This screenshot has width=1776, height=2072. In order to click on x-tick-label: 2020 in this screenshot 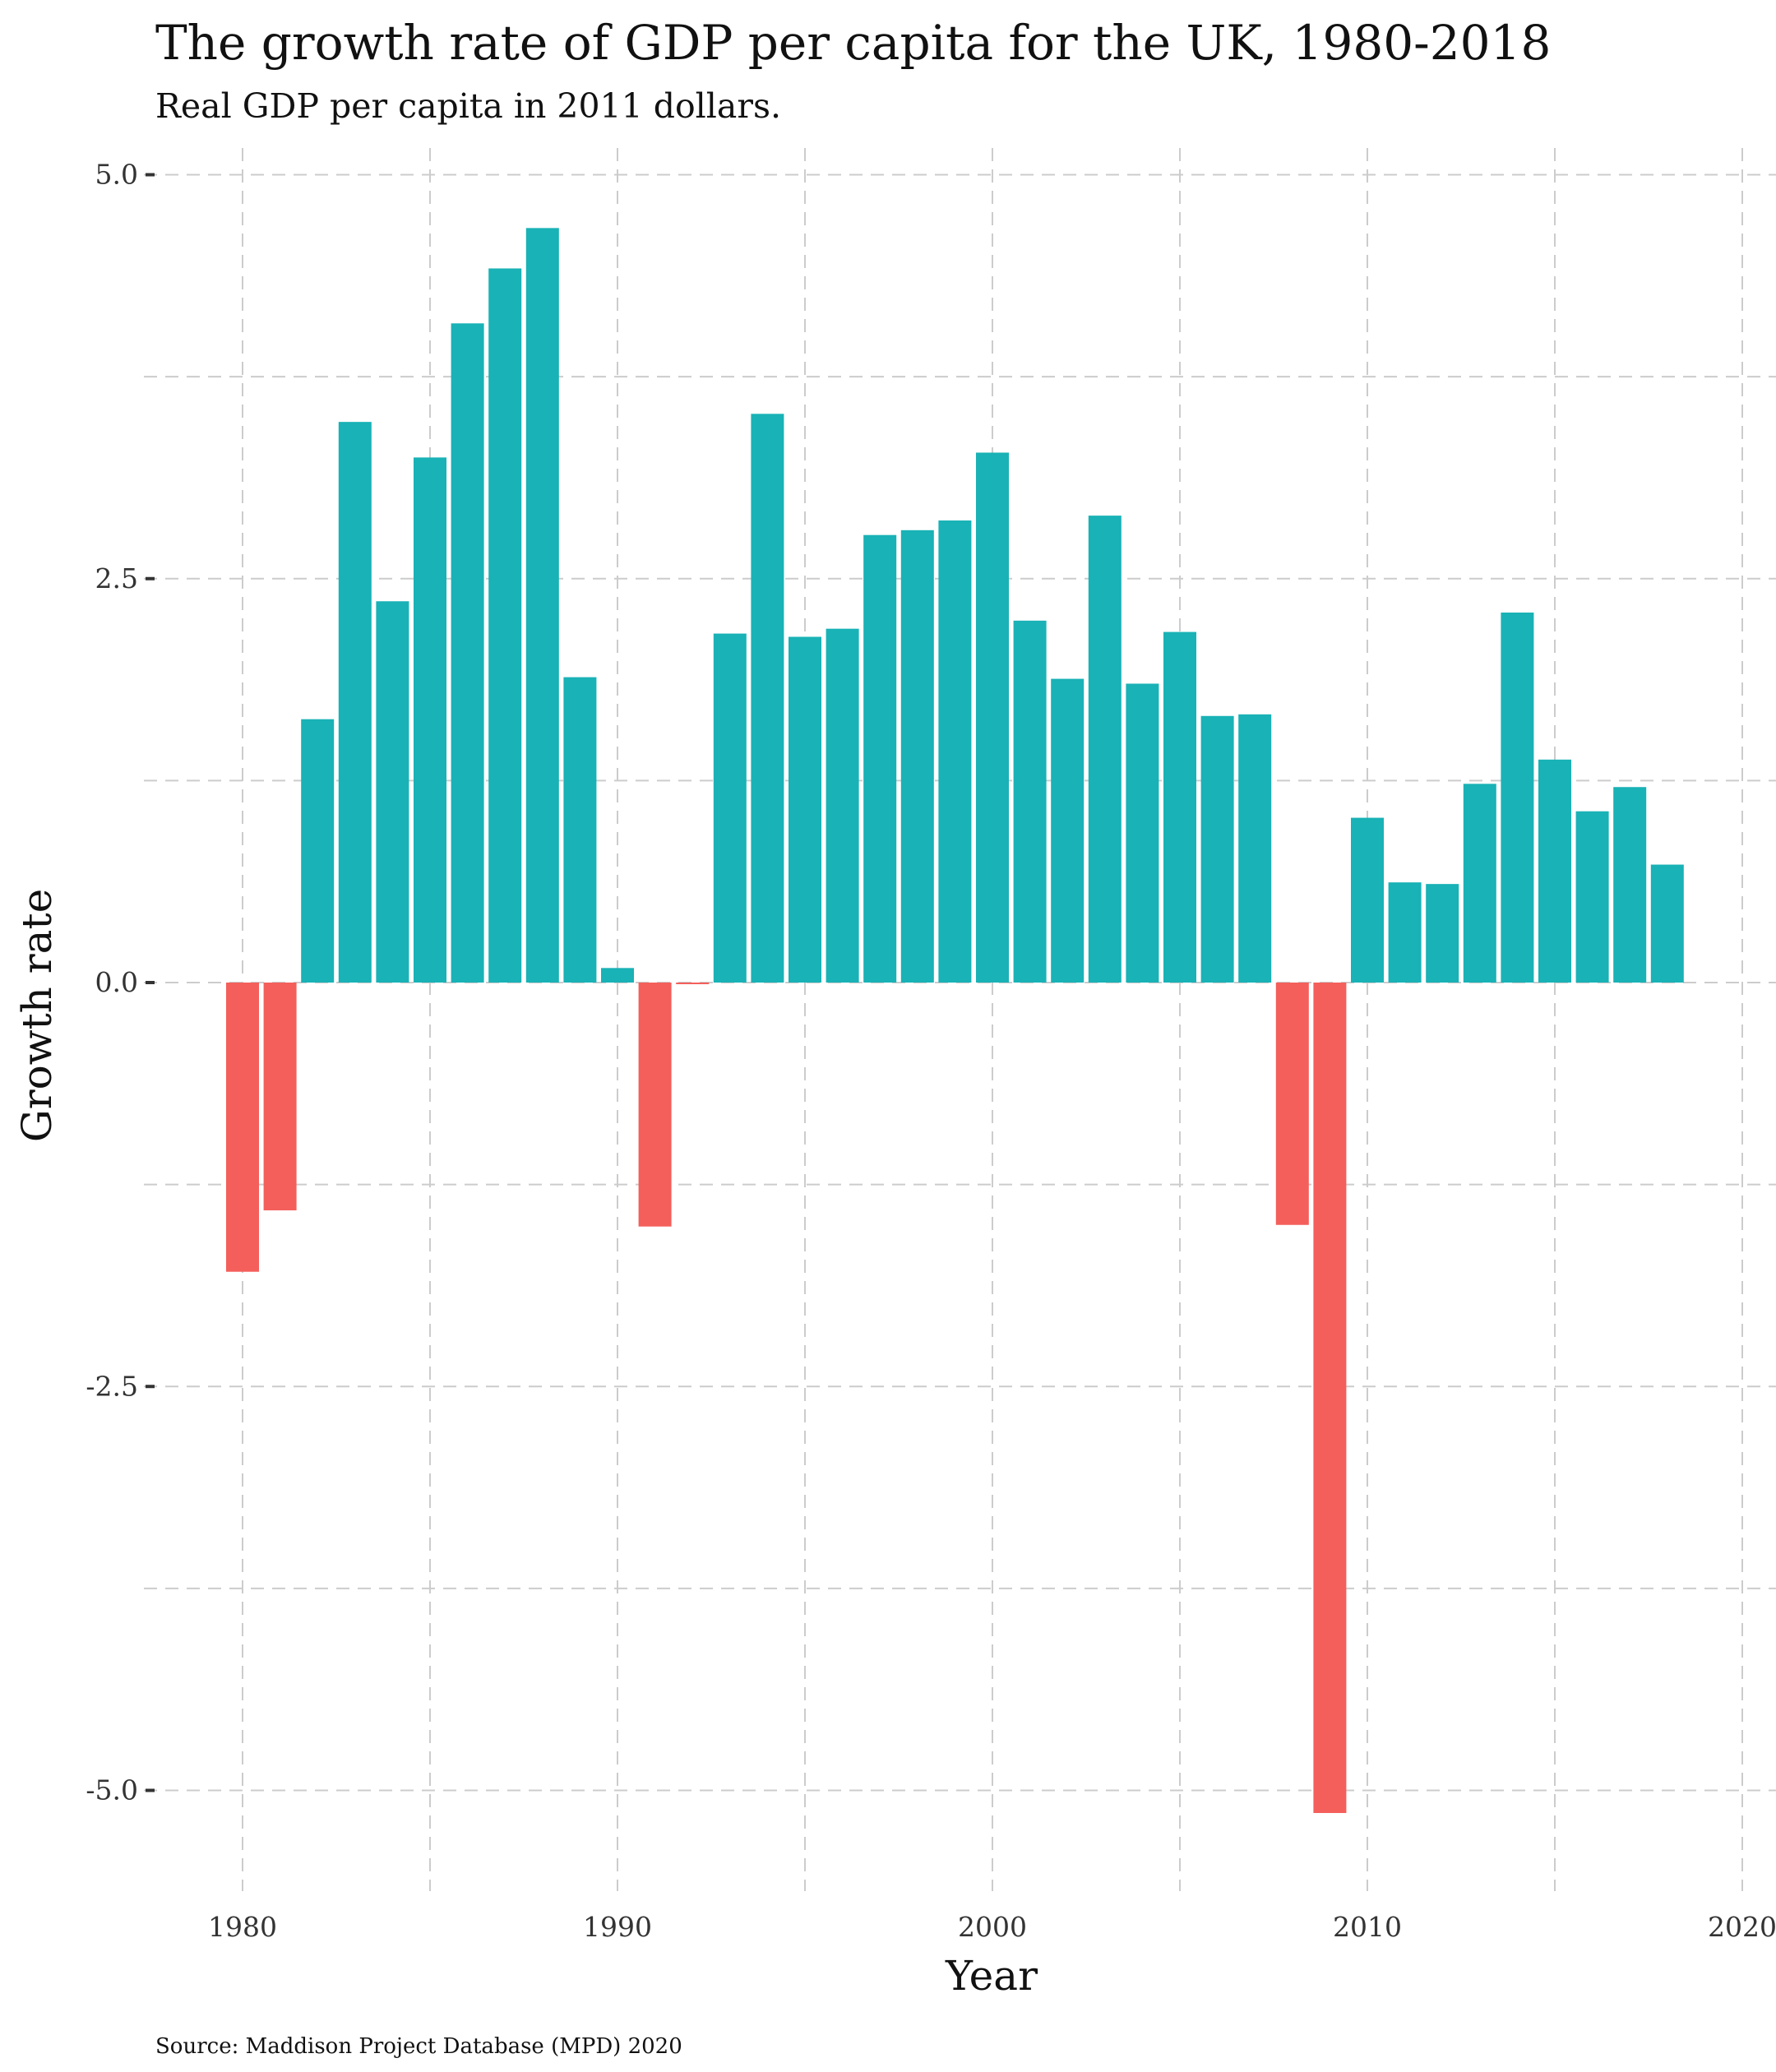, I will do `click(1742, 1927)`.